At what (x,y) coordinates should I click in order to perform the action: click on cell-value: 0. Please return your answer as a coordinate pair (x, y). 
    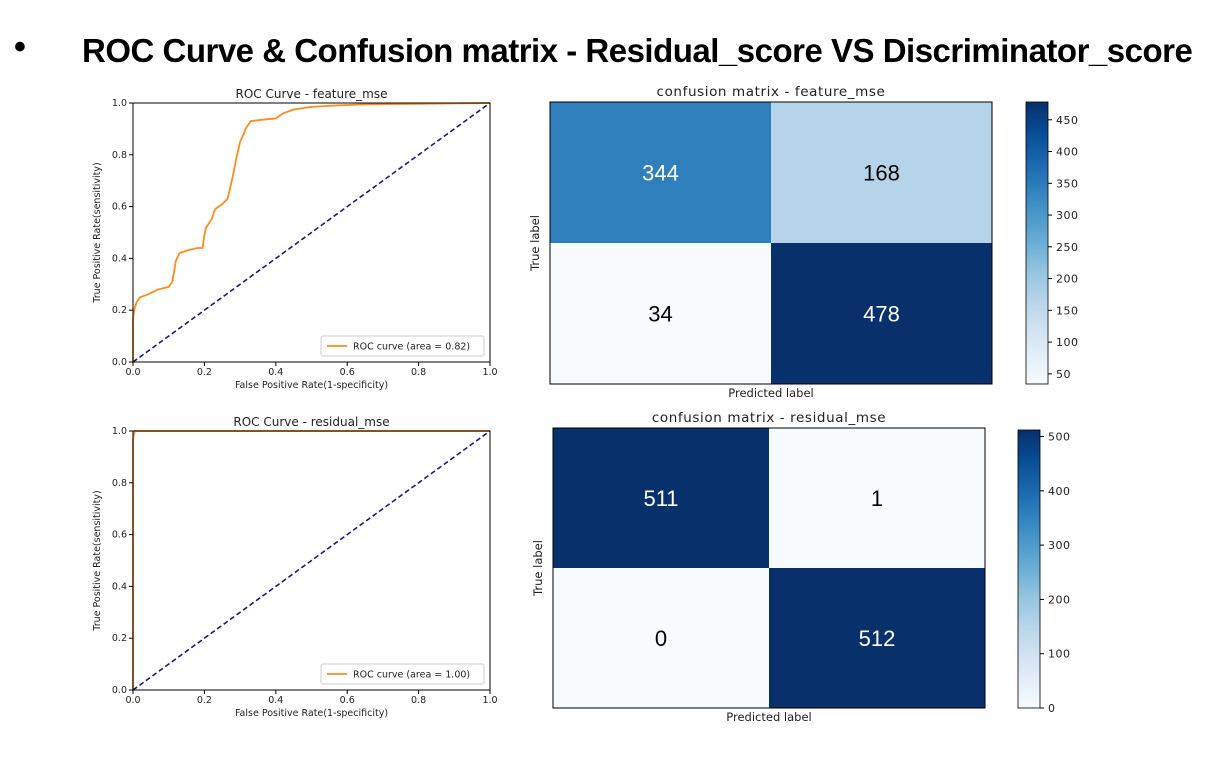
    Looking at the image, I should click on (661, 638).